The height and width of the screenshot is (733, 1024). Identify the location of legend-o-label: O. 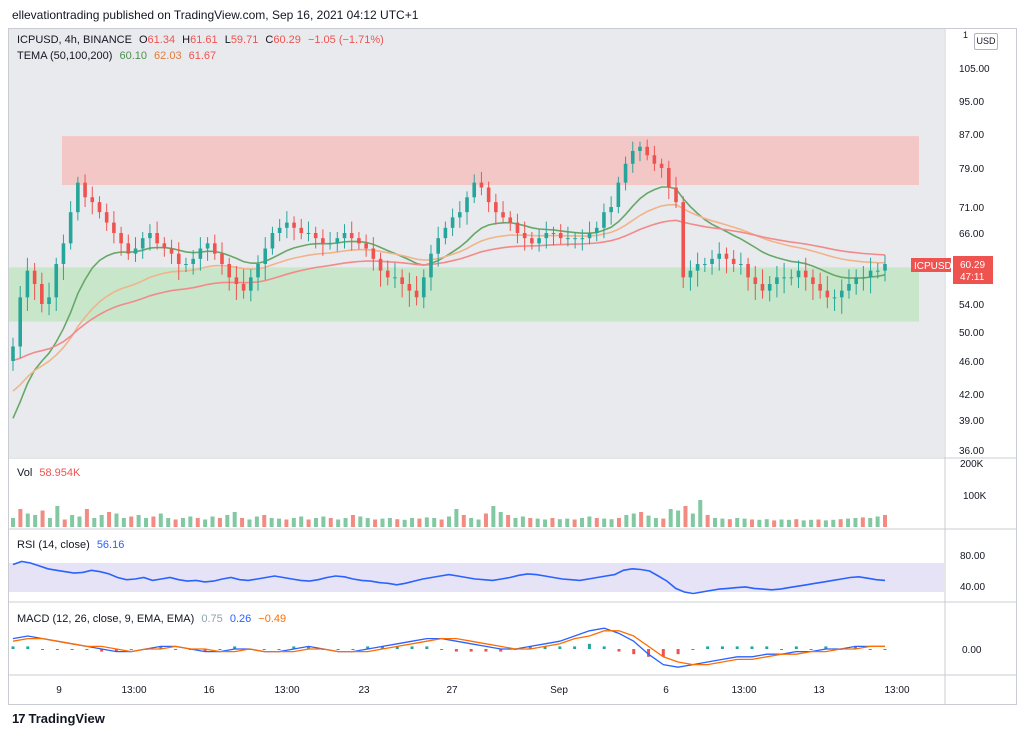
(143, 40).